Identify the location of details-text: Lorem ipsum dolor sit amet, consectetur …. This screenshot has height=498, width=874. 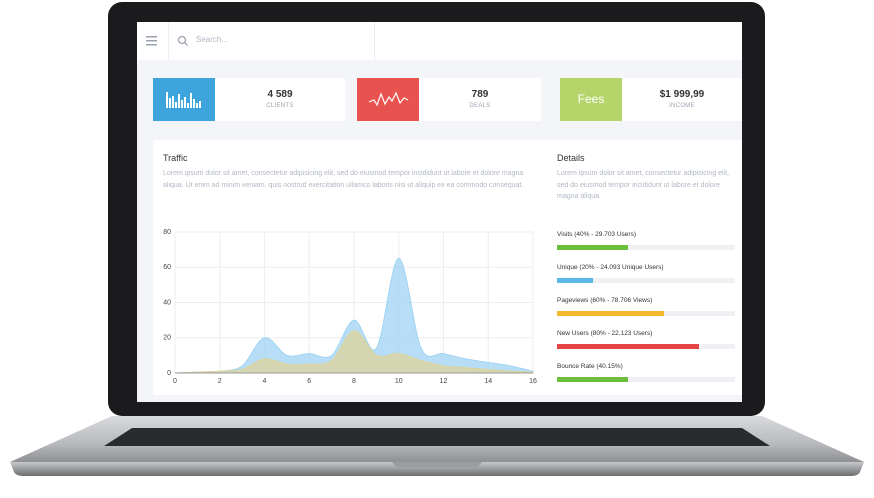
(643, 185).